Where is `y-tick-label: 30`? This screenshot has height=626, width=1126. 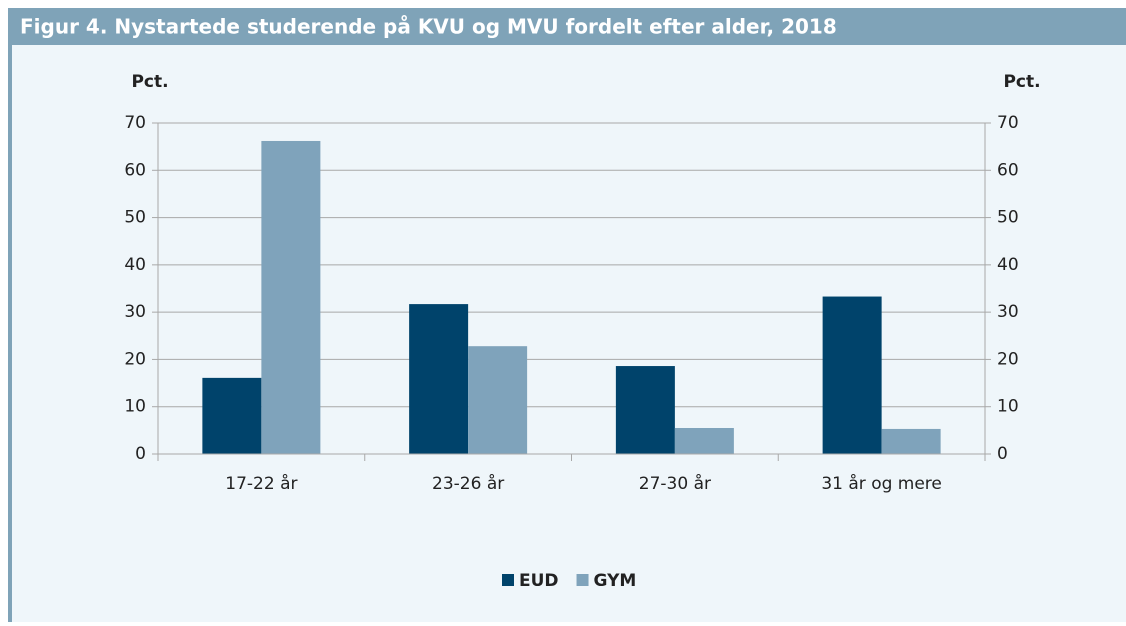
y-tick-label: 30 is located at coordinates (135, 312).